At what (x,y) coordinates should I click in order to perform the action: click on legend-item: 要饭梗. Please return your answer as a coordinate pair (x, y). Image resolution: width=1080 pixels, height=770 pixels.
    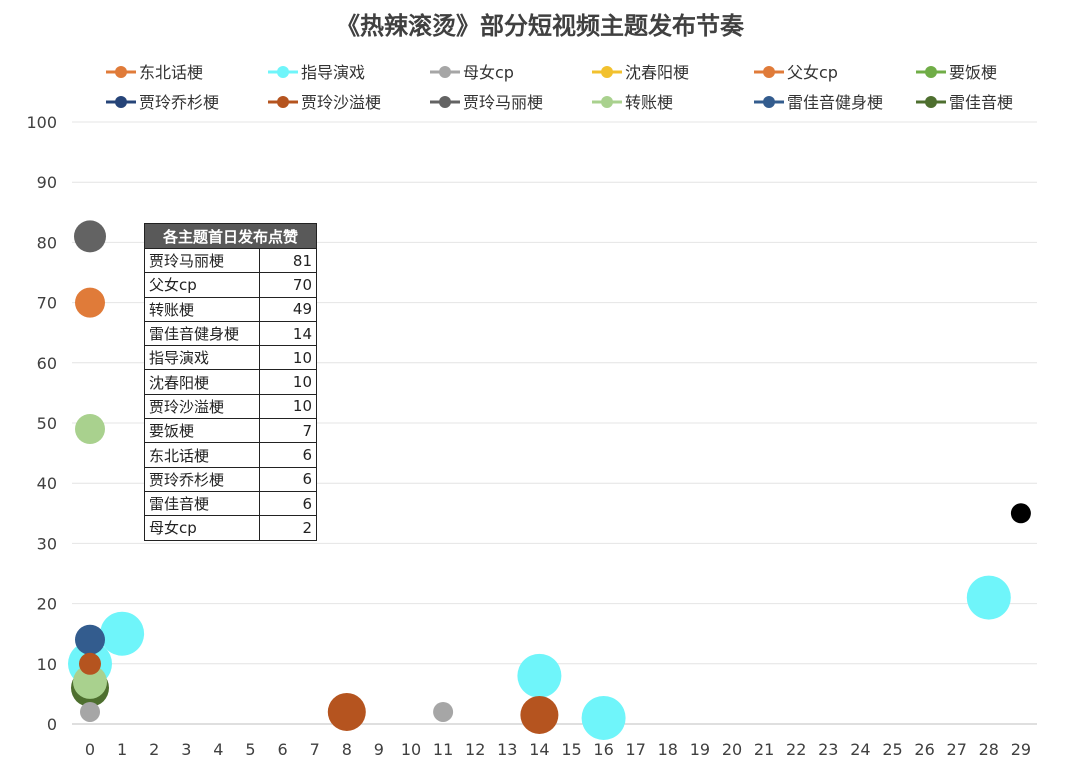
    Looking at the image, I should click on (956, 72).